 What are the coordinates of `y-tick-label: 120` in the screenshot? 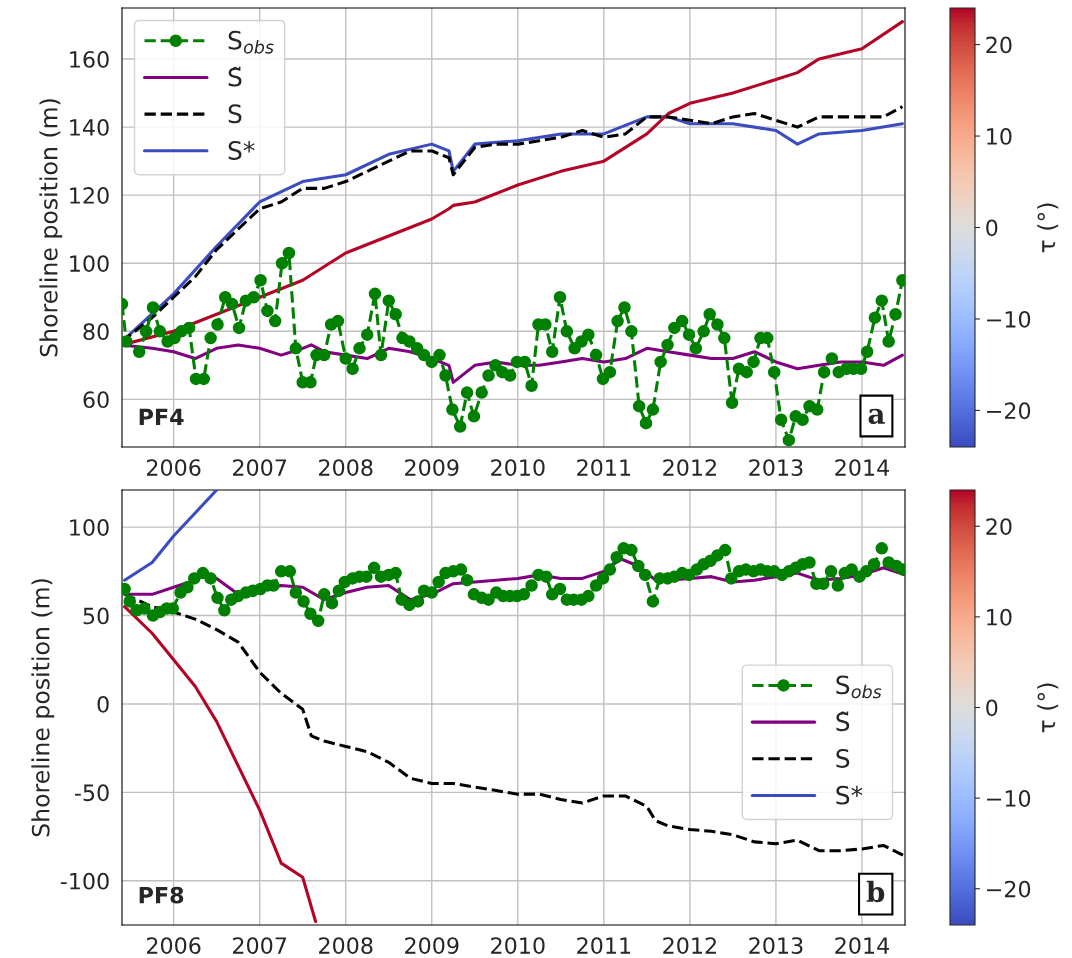 It's located at (89, 195).